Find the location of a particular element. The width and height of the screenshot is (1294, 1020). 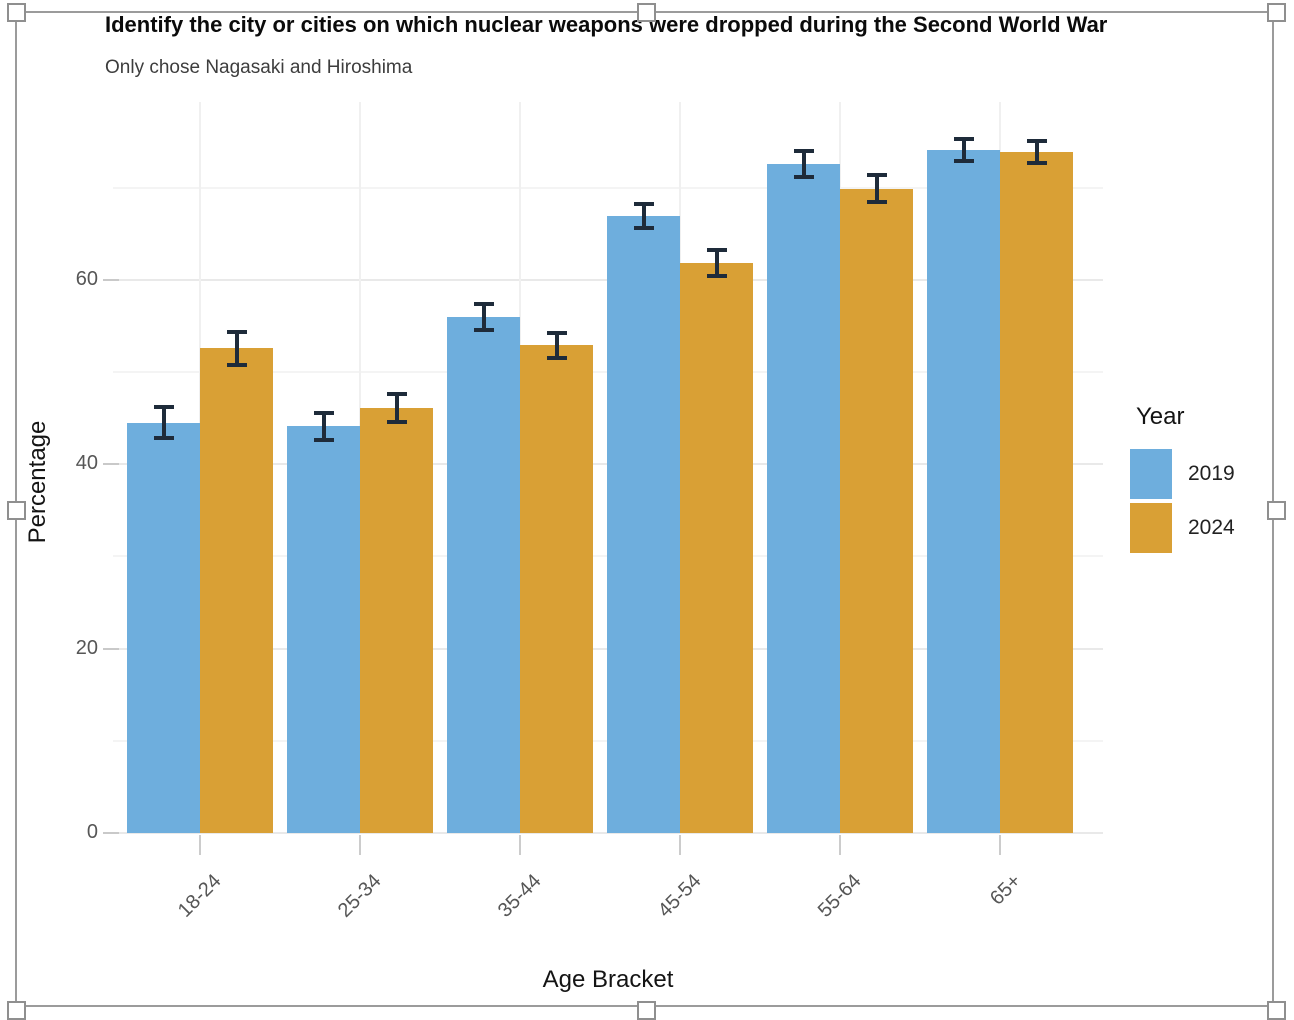

legend-label-2024: 2024 is located at coordinates (1211, 527).